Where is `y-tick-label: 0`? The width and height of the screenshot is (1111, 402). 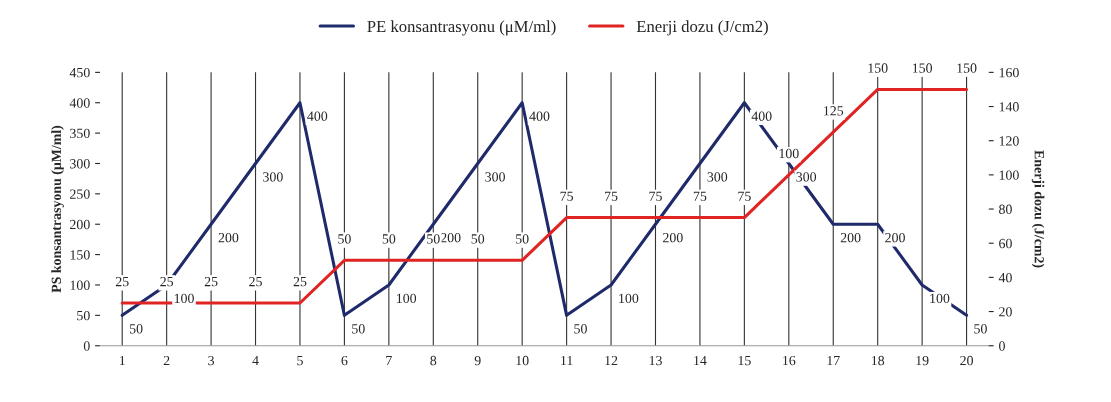
y-tick-label: 0 is located at coordinates (86, 346).